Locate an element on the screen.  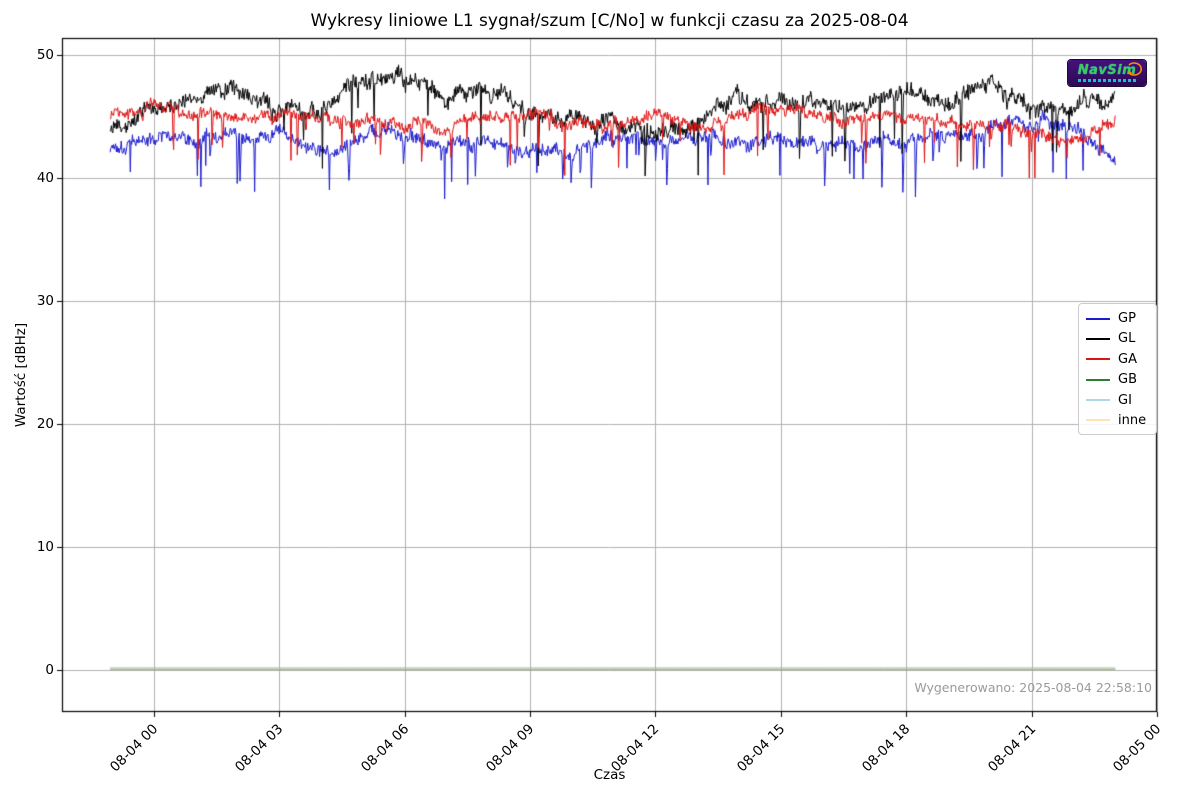
legend-label: GI is located at coordinates (1125, 400).